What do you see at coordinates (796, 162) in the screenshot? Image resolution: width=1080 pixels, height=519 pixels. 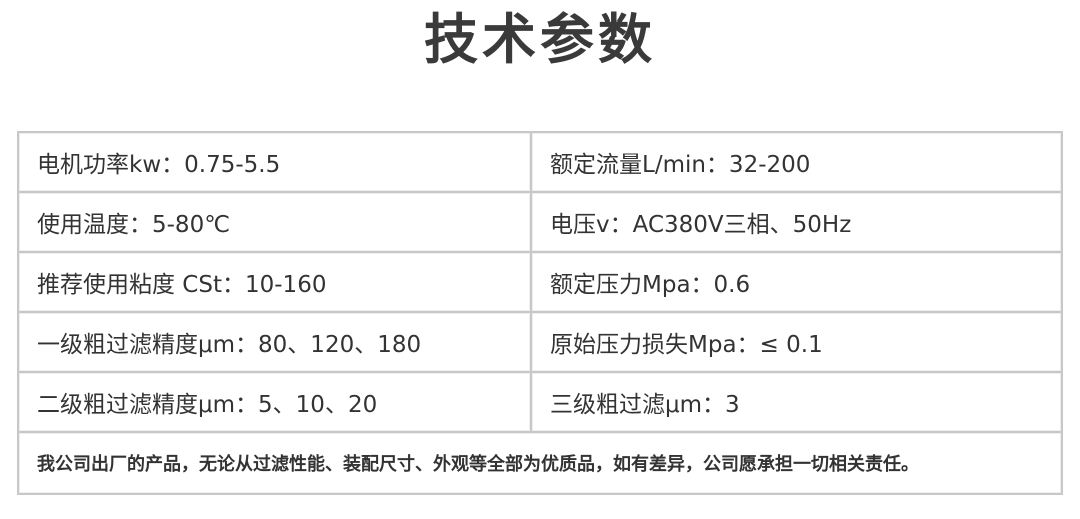 I see `table-cell: 额定流量L/min：32-200` at bounding box center [796, 162].